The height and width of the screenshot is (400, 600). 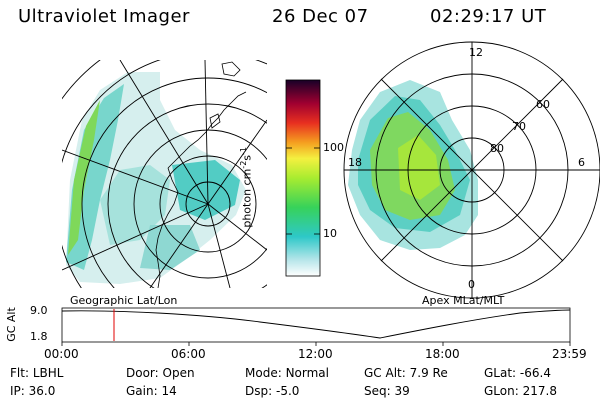 What do you see at coordinates (476, 52) in the screenshot?
I see `mlt-label-12: 12` at bounding box center [476, 52].